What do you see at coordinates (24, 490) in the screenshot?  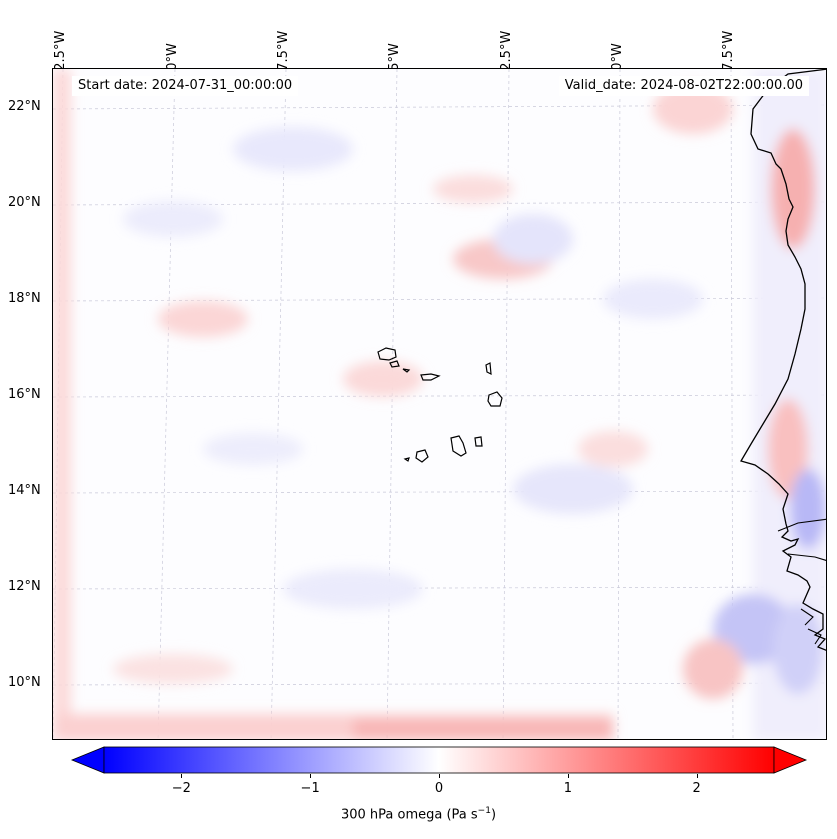 I see `latitude-label: 14°N` at bounding box center [24, 490].